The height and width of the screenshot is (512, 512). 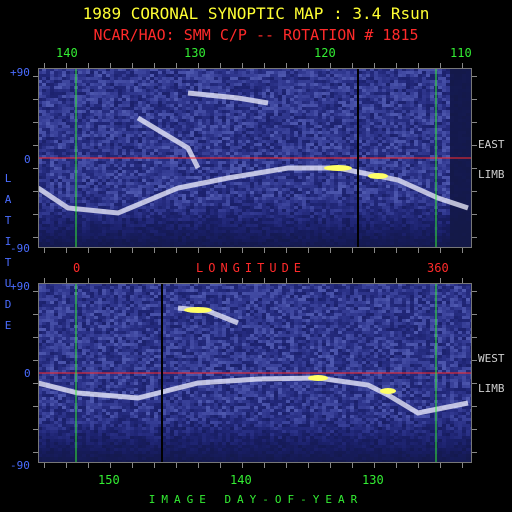 What do you see at coordinates (8, 283) in the screenshot?
I see `latitude-label-letter: U` at bounding box center [8, 283].